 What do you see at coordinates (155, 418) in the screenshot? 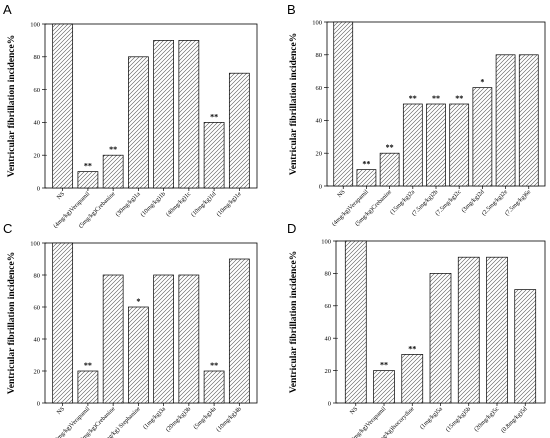
I see `category-label: (1mg/kg)3a` at bounding box center [155, 418].